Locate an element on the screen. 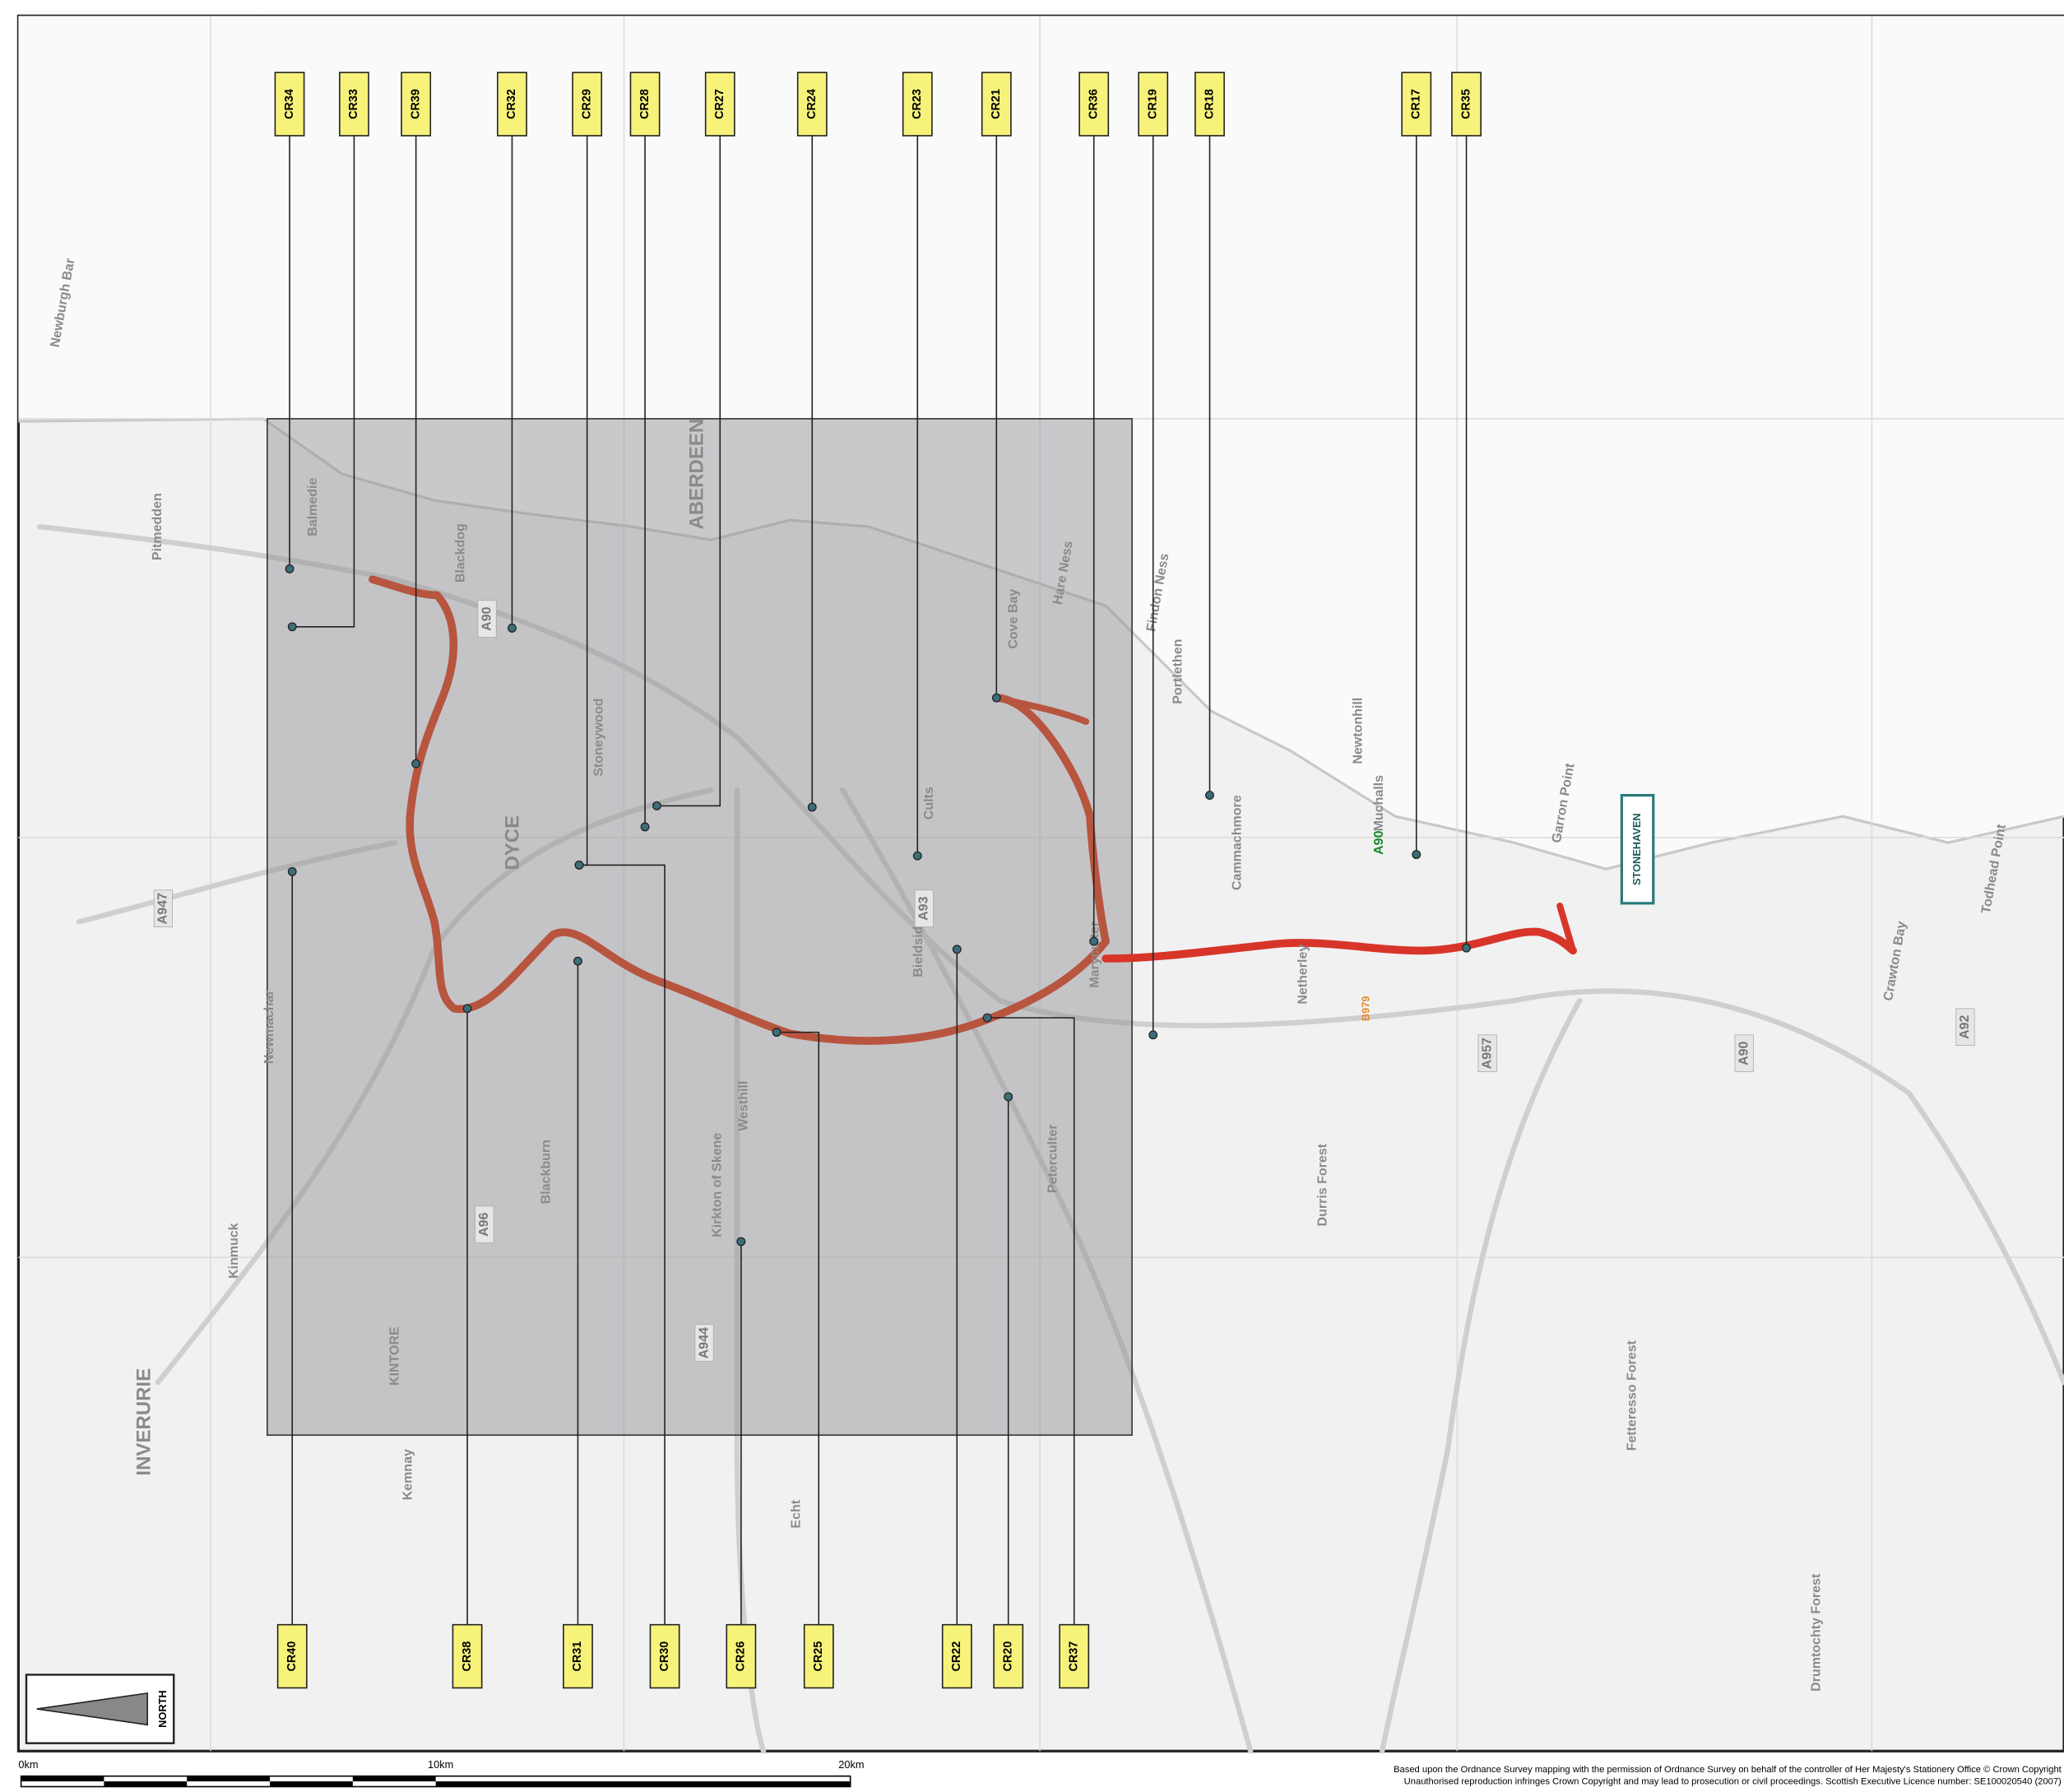  road-label: A93 is located at coordinates (924, 908).